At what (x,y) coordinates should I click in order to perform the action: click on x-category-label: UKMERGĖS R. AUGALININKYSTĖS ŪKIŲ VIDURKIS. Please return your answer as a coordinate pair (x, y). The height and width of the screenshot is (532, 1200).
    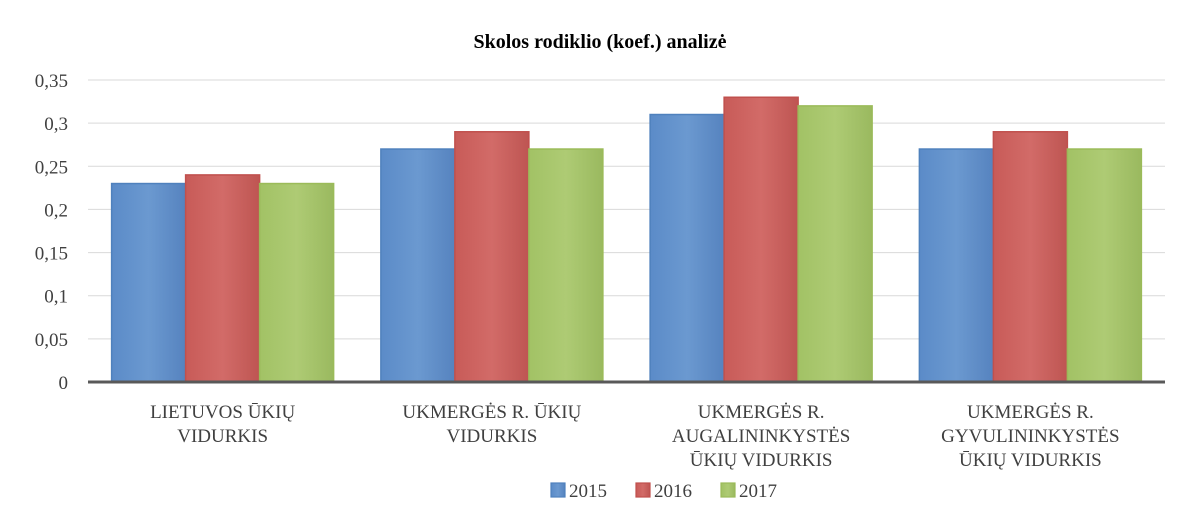
    Looking at the image, I should click on (761, 436).